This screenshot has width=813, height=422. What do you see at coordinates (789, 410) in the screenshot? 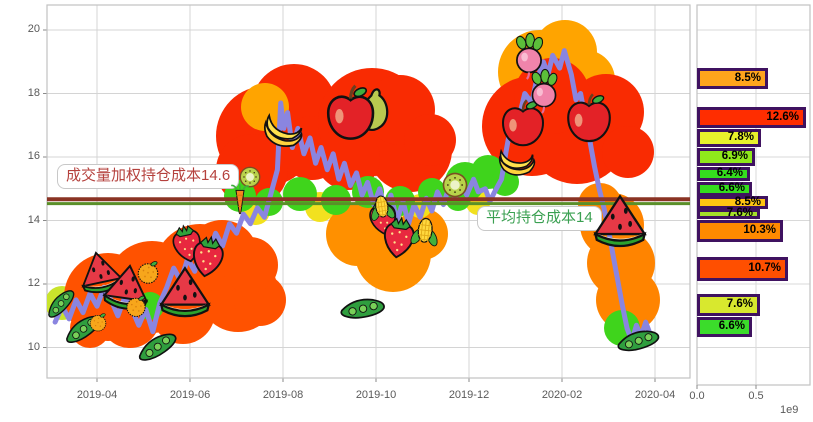
I see `volume-scale-label: 1e9` at bounding box center [789, 410].